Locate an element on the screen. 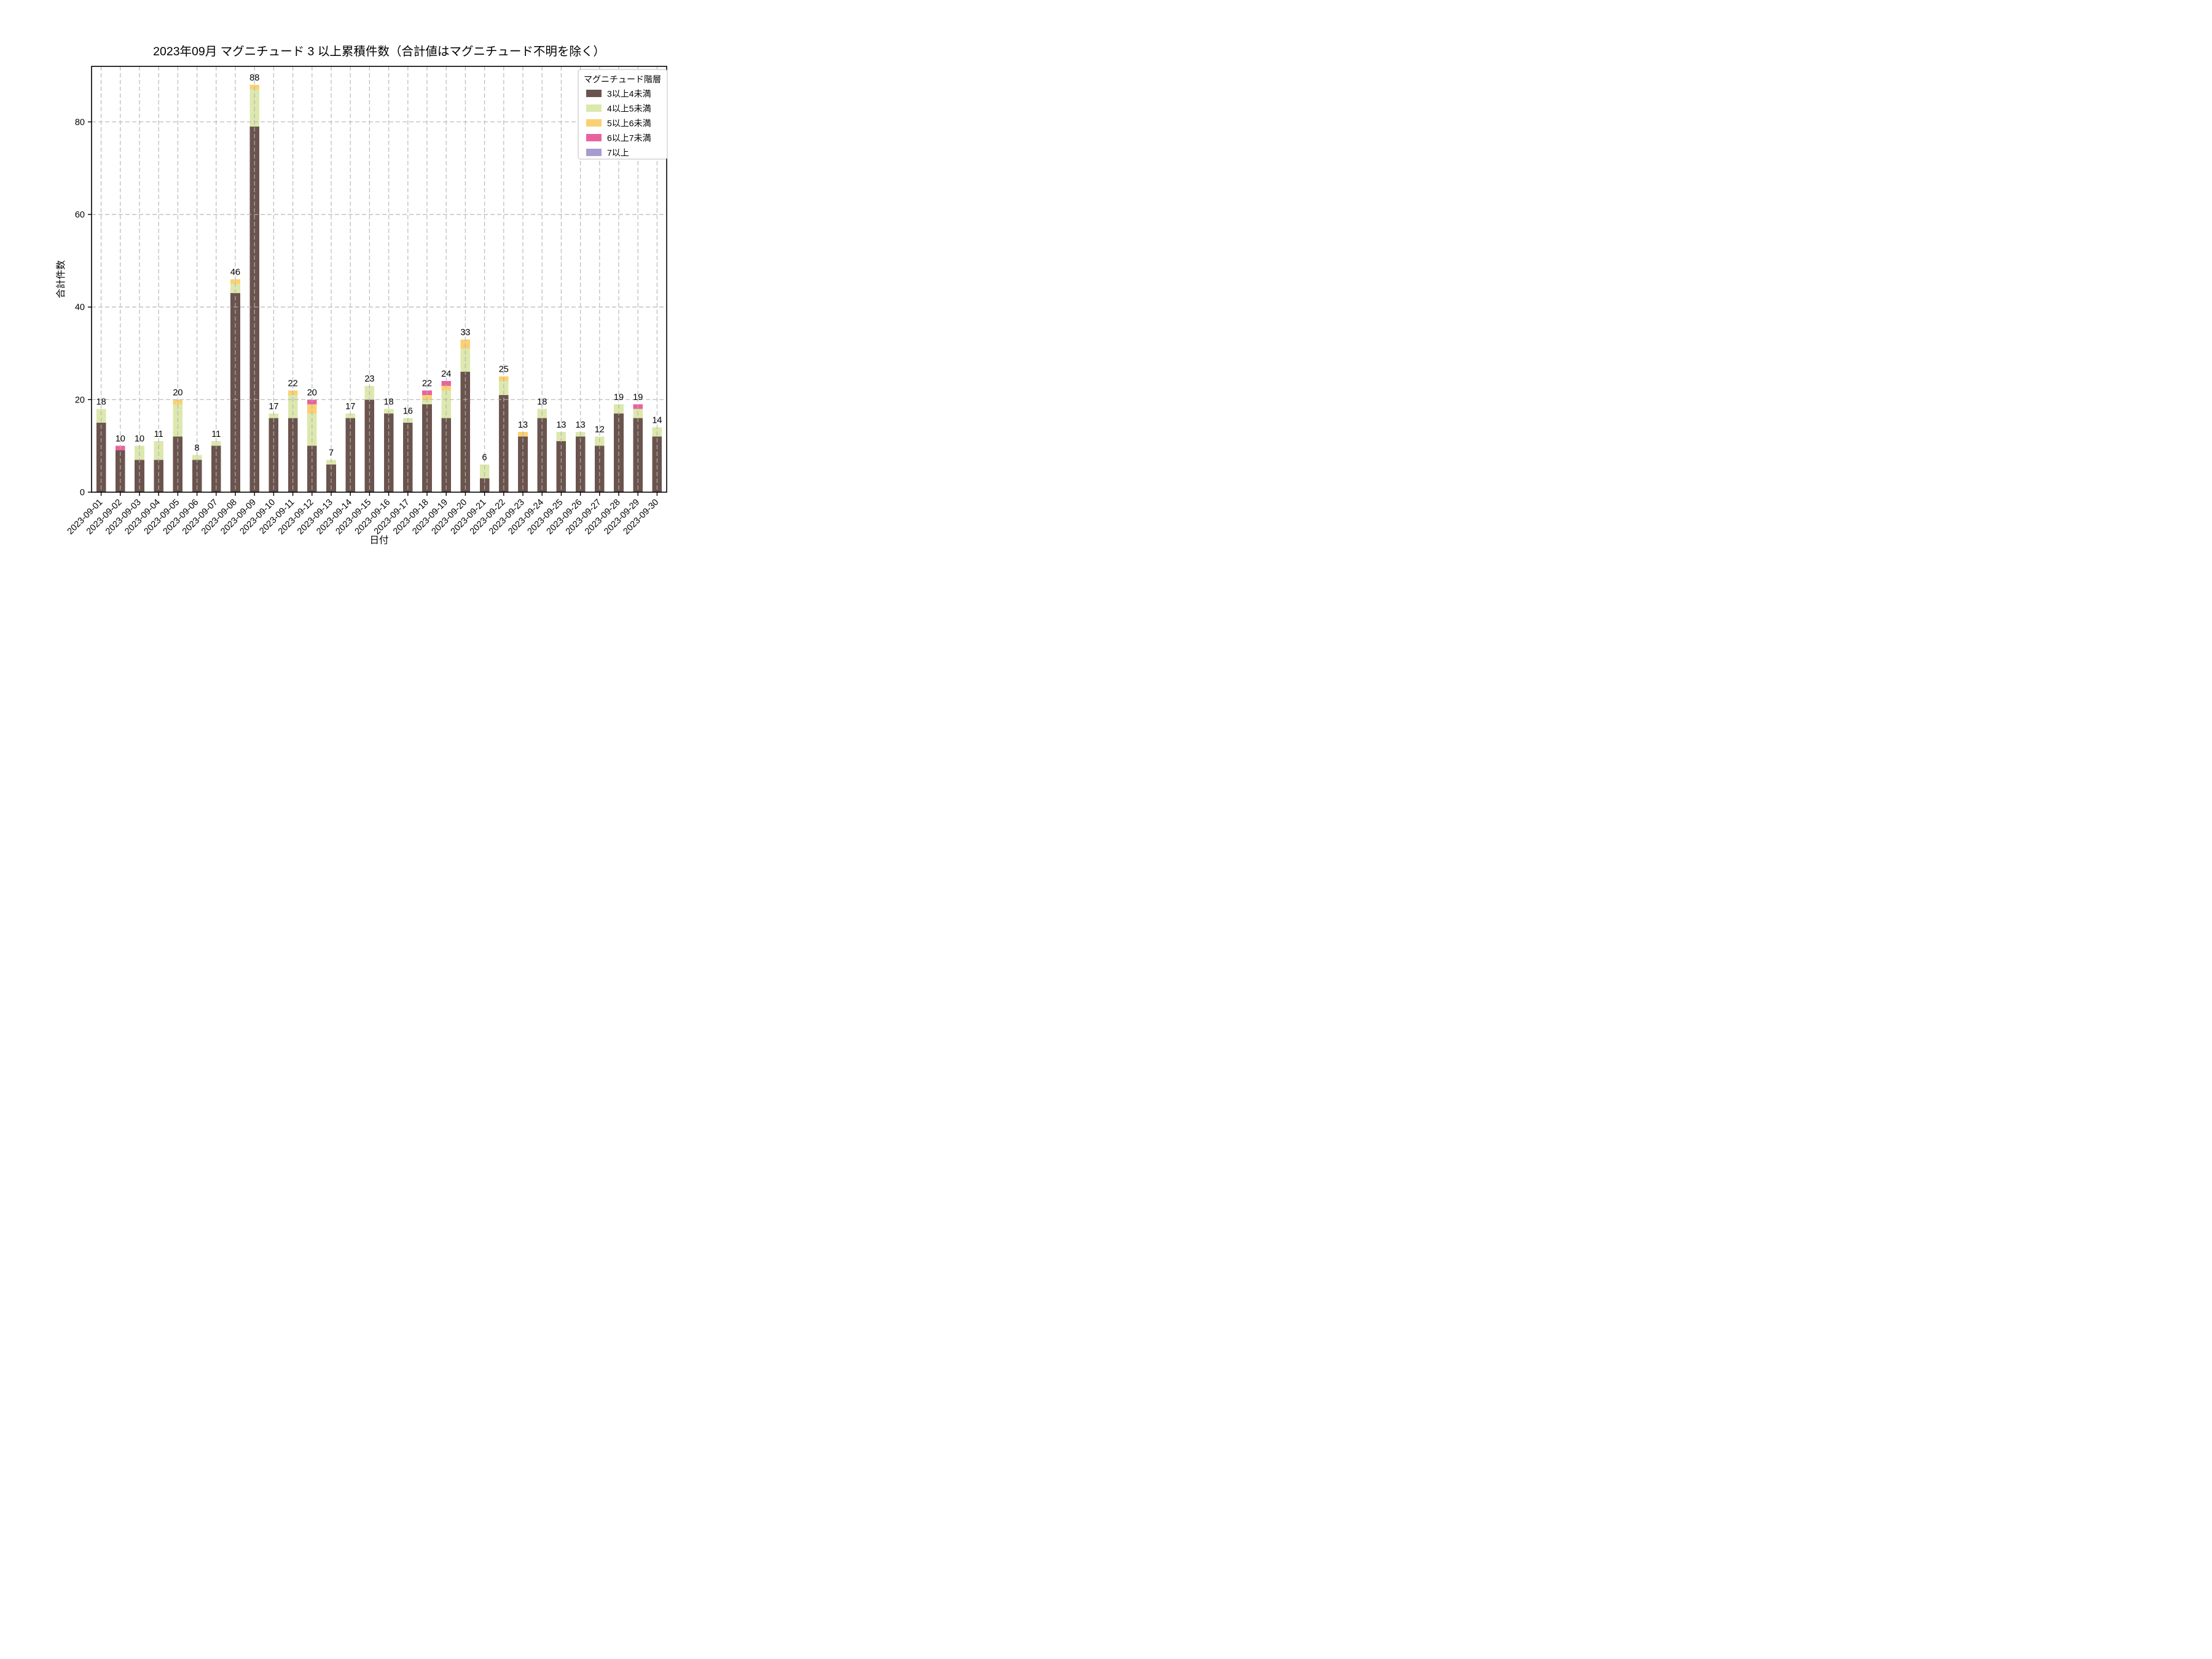  y-tick-label-40: 40 is located at coordinates (80, 308).